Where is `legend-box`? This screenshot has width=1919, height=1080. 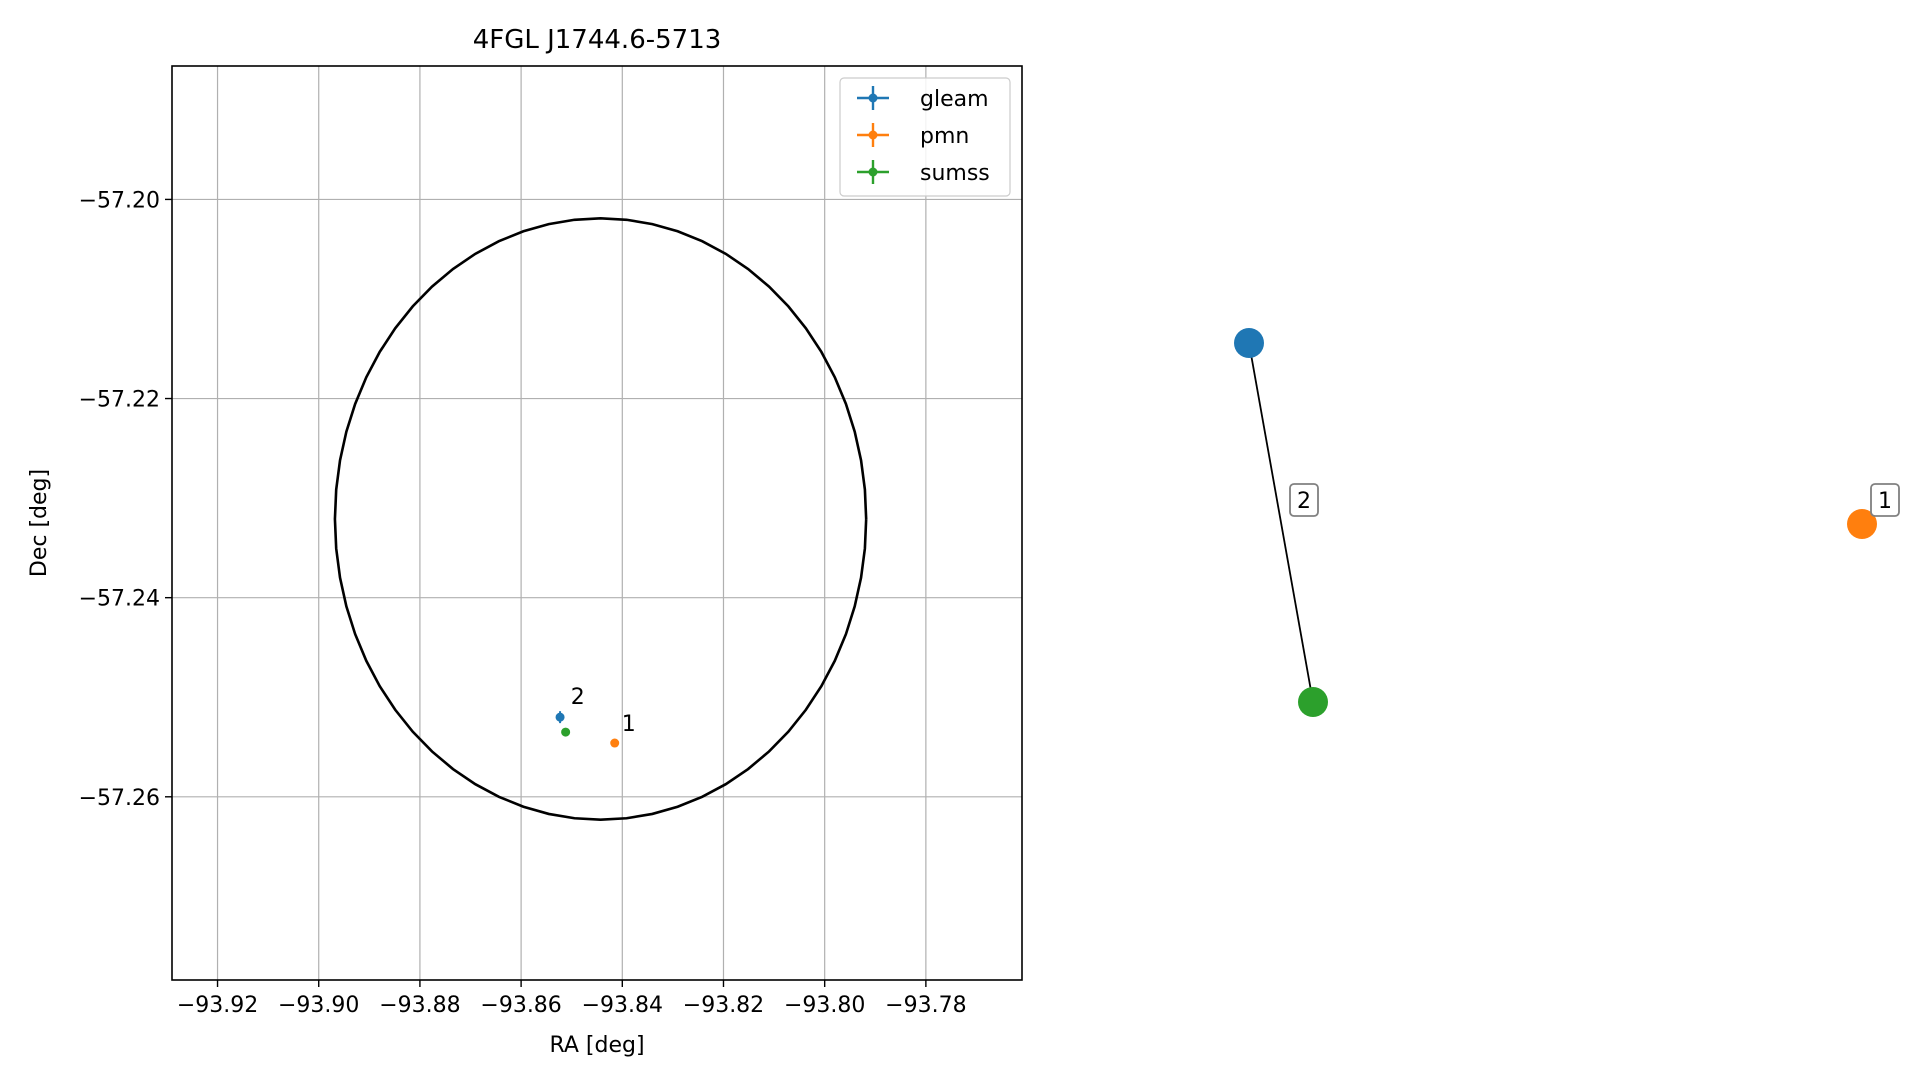
legend-box is located at coordinates (925, 137).